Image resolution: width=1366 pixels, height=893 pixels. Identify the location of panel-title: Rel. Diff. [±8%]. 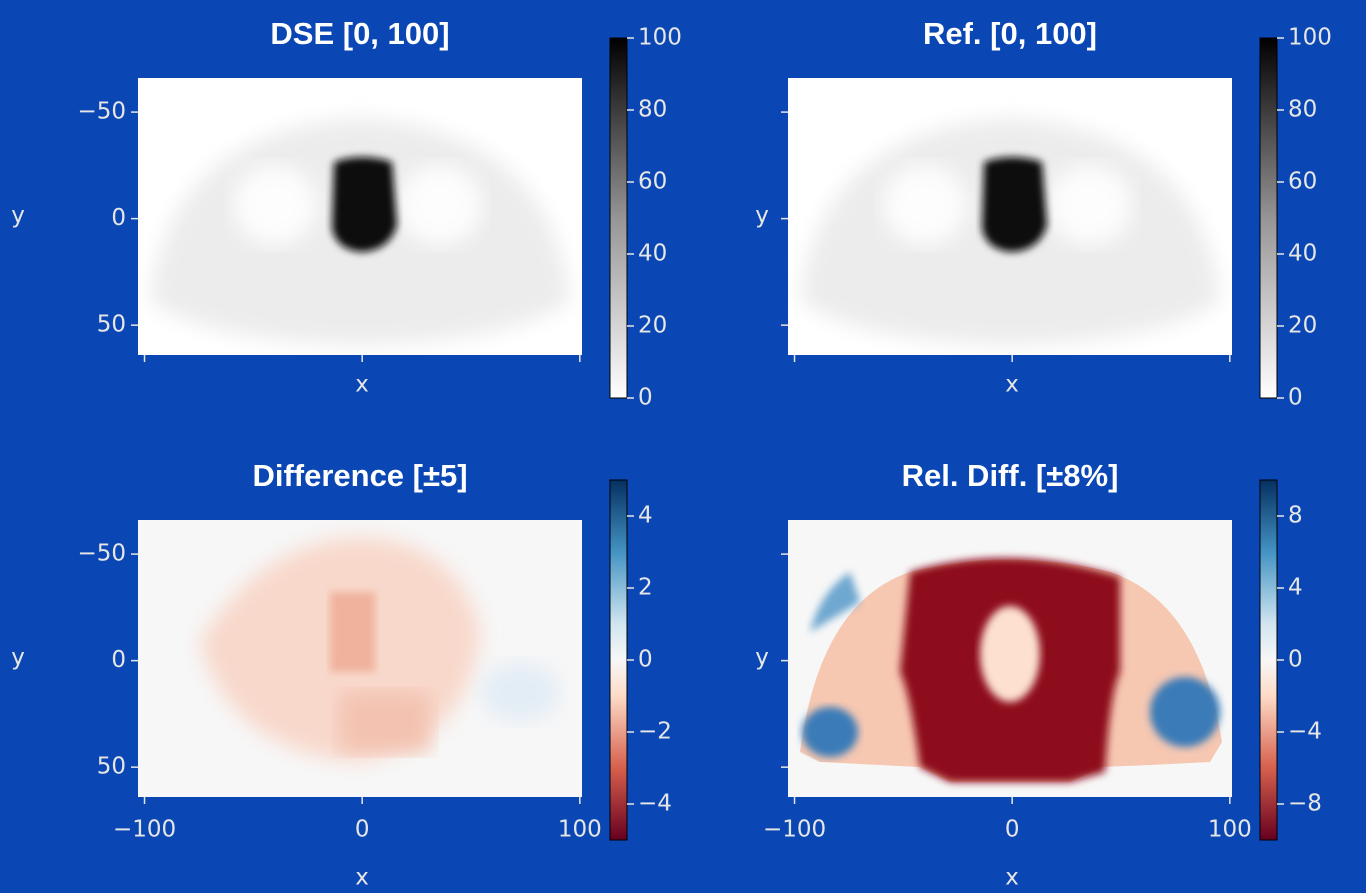
(1010, 475).